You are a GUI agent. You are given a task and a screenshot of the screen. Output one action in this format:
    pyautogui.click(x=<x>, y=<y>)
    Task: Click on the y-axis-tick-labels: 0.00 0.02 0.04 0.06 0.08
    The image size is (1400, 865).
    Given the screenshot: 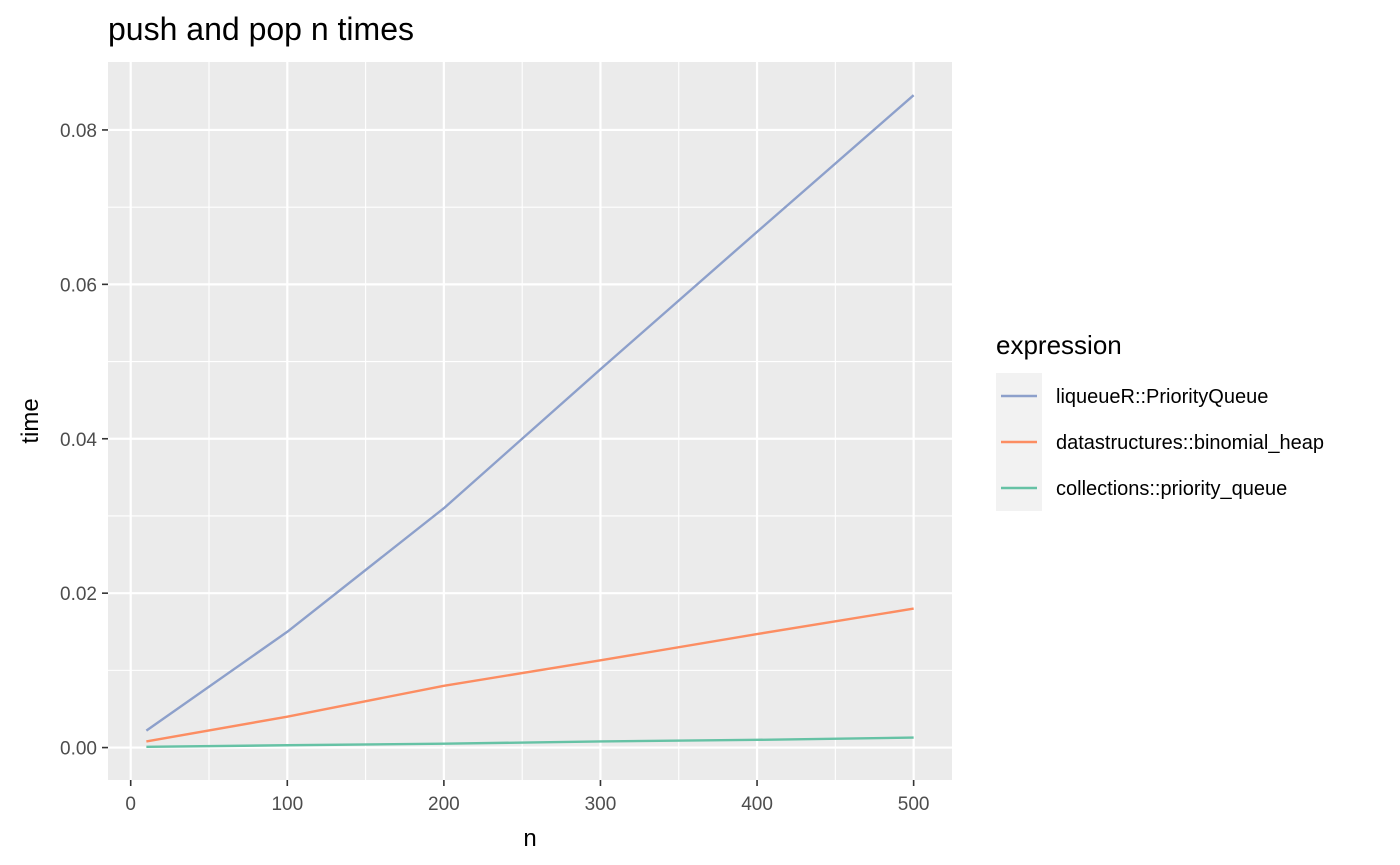 What is the action you would take?
    pyautogui.click(x=78, y=440)
    